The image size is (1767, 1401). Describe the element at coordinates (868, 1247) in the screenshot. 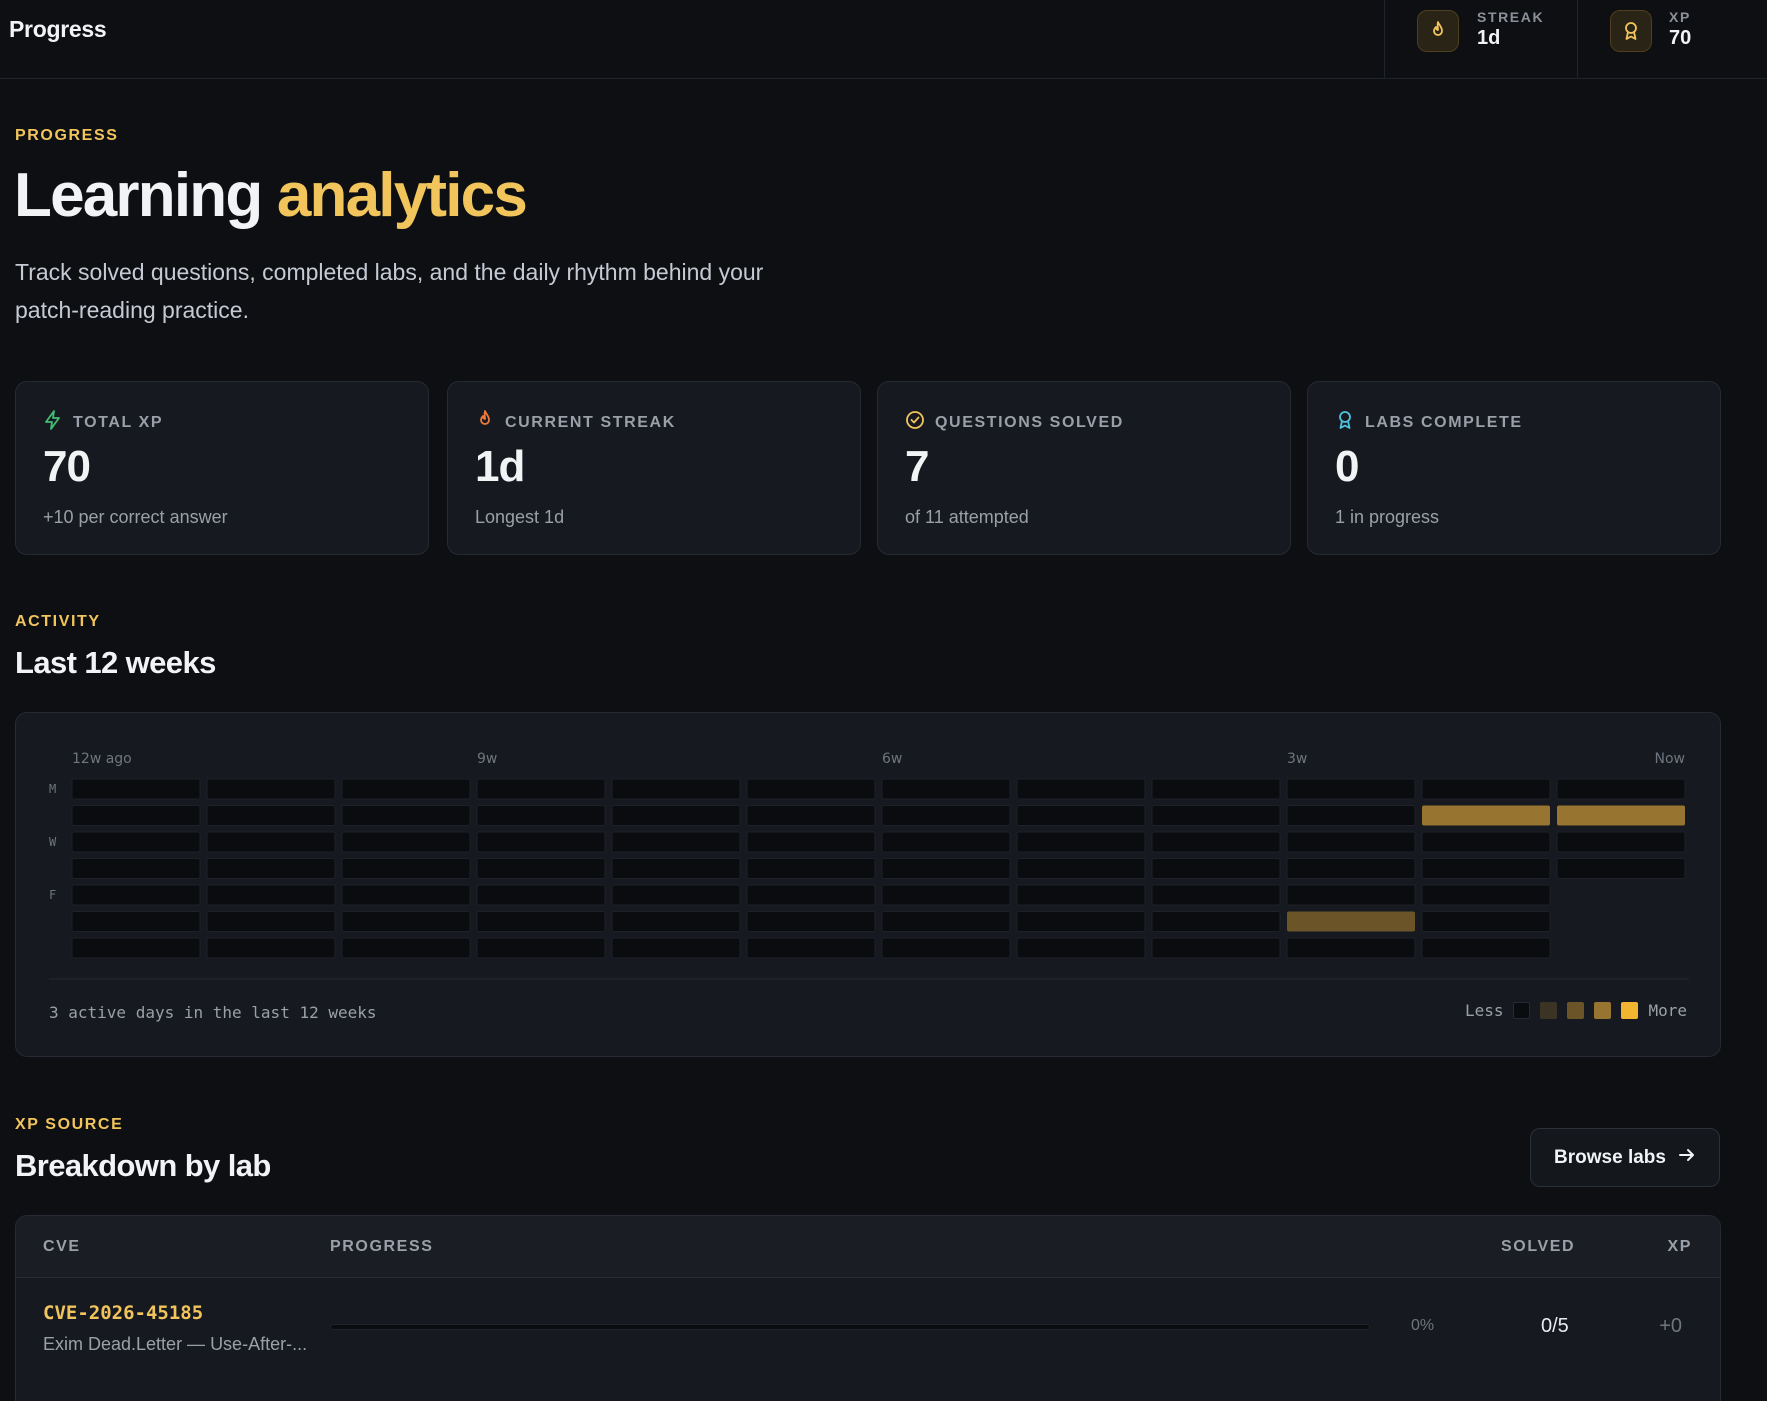

I see `table-header: CVE PROGRESS SOLVED XP` at that location.